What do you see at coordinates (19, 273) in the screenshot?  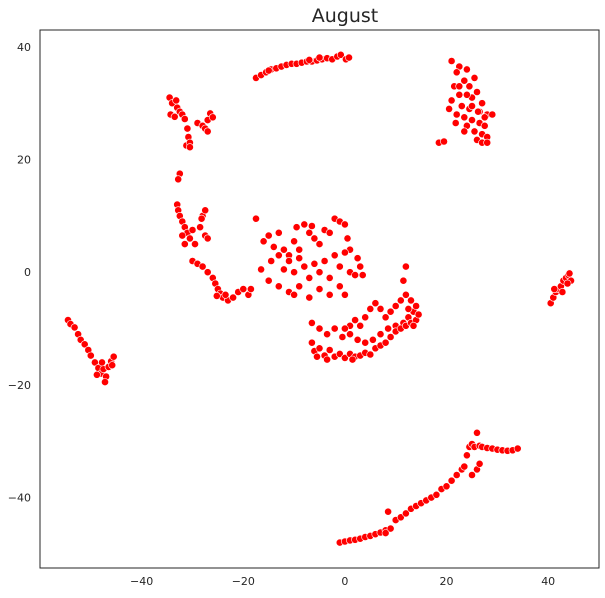 I see `y-axis-ticks: −40 −20 0 20 40` at bounding box center [19, 273].